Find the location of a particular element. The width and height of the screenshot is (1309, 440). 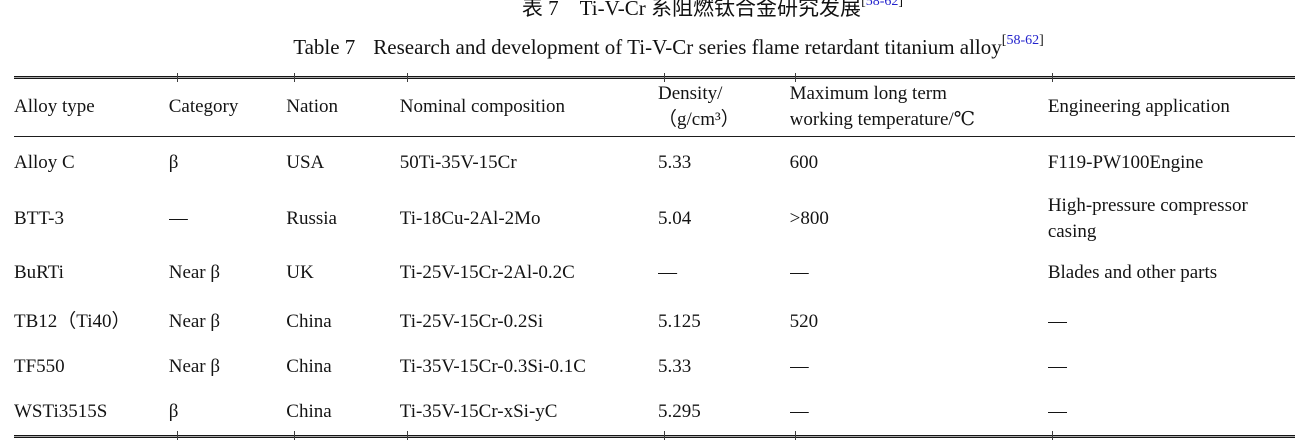

cell-density: 5.295 is located at coordinates (679, 411).